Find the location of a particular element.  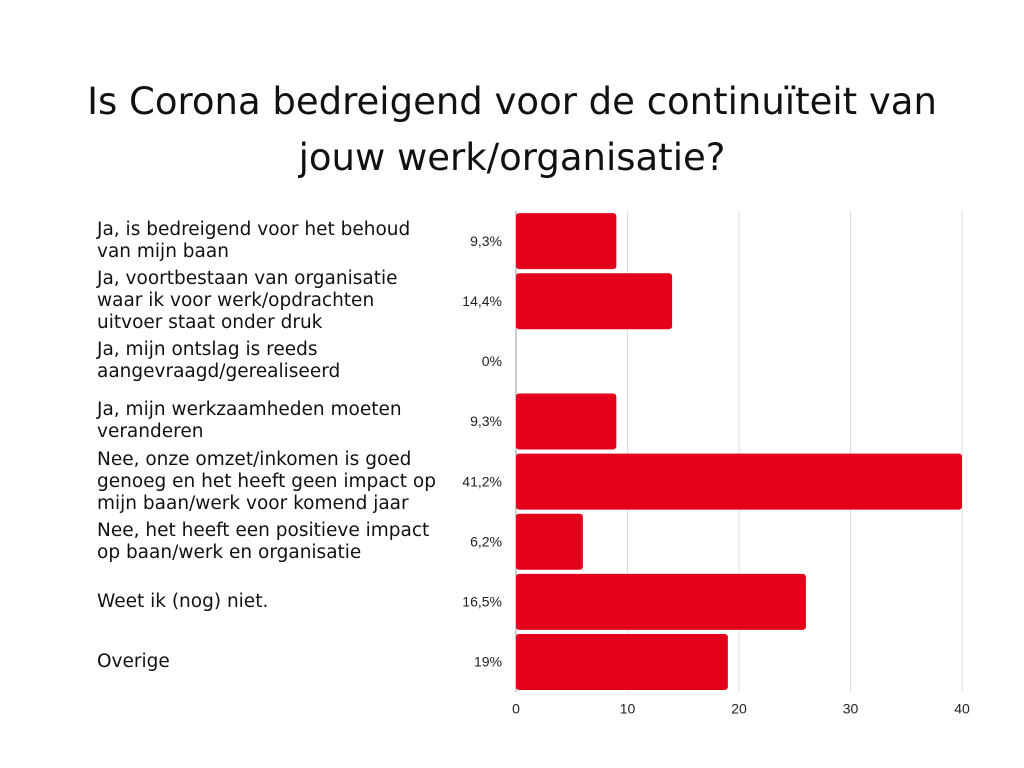

category-label: Ja, mijn werkzaamheden moeten veranderen is located at coordinates (249, 421).